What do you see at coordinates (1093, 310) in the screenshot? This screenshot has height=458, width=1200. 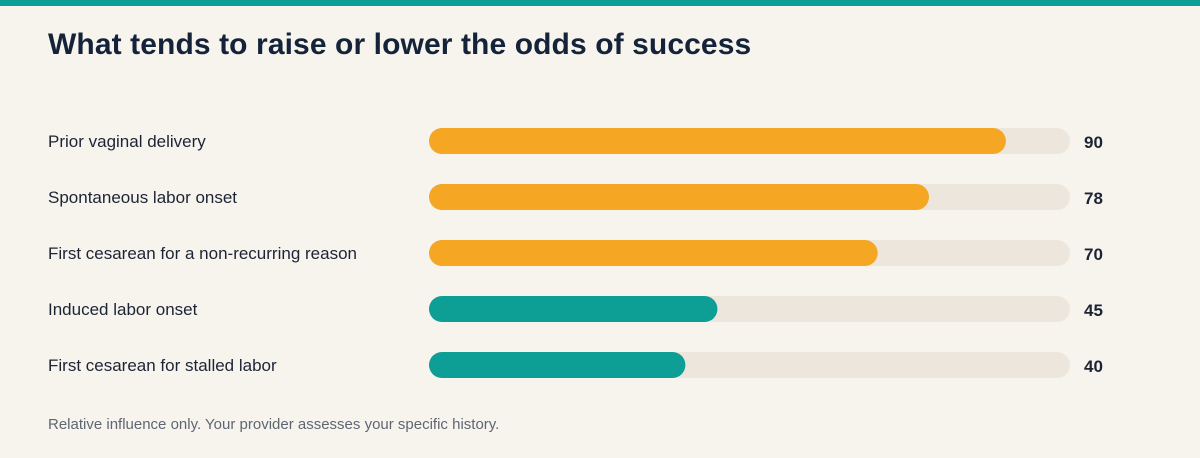 I see `data-label: 45` at bounding box center [1093, 310].